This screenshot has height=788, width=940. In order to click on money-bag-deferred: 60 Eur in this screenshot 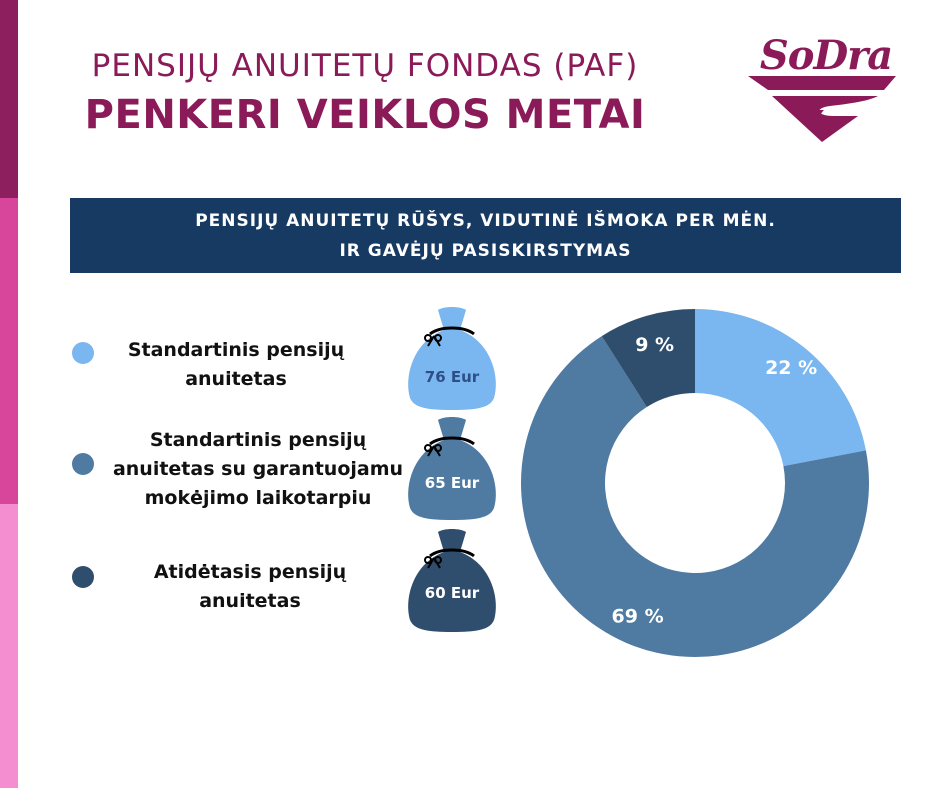, I will do `click(452, 581)`.